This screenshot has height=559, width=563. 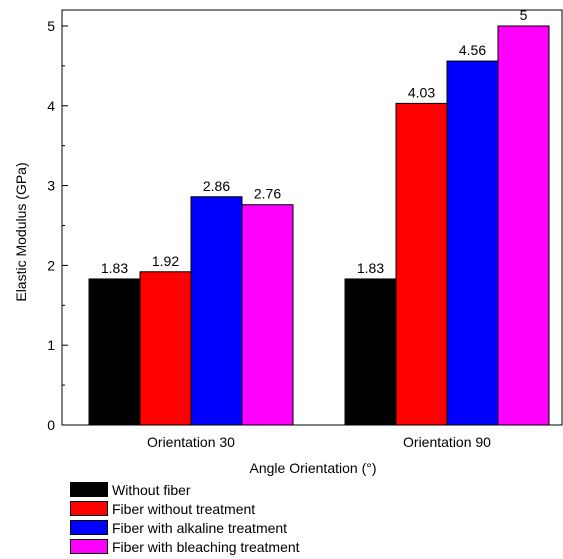 What do you see at coordinates (51, 186) in the screenshot?
I see `y-tick-label: 3` at bounding box center [51, 186].